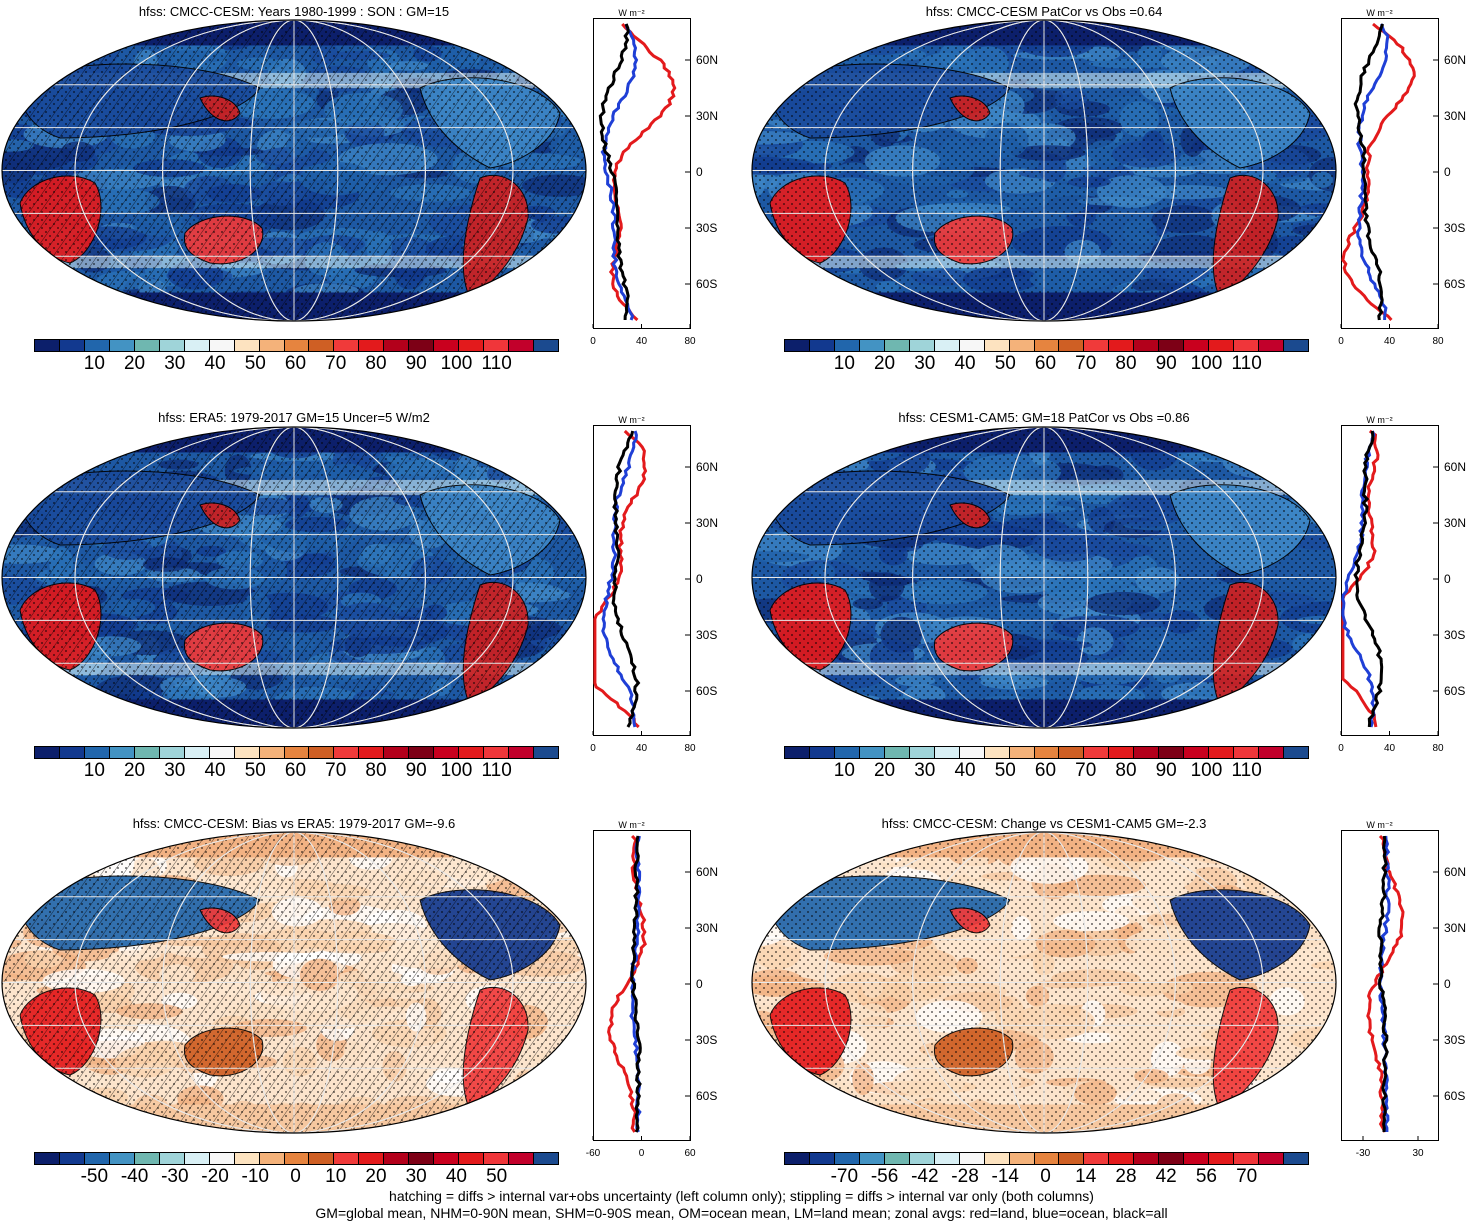  What do you see at coordinates (1126, 1176) in the screenshot?
I see `colorbar-tick-label: 28` at bounding box center [1126, 1176].